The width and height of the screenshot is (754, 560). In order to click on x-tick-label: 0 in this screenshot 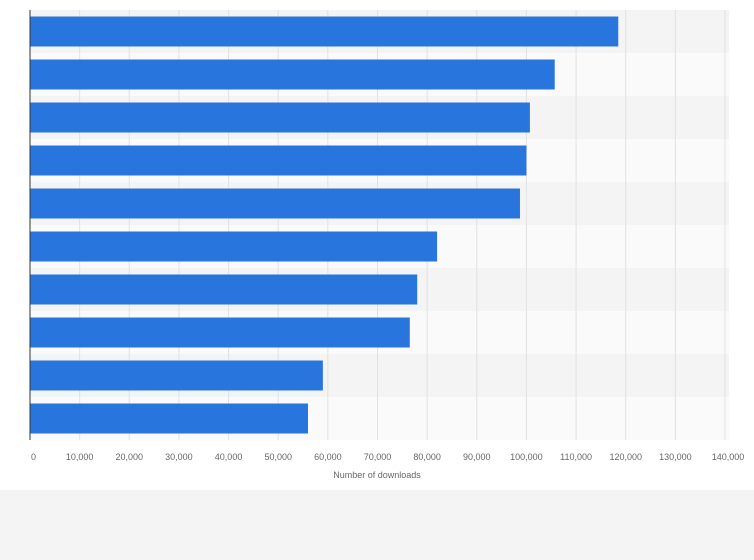, I will do `click(33, 457)`.